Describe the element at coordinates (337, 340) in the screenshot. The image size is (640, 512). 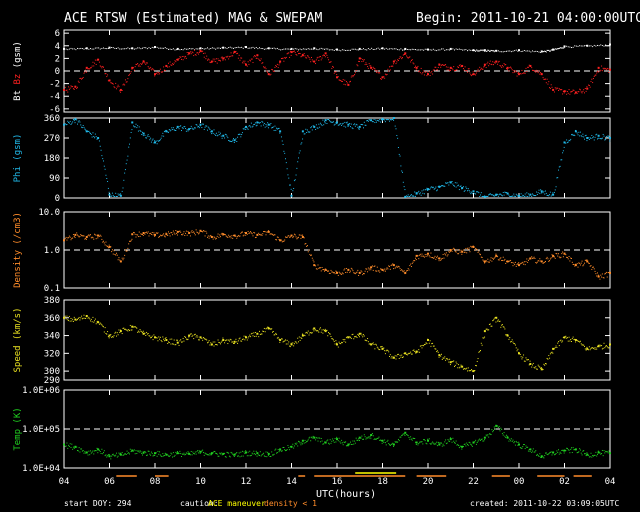
I see `panel-frame-speed` at that location.